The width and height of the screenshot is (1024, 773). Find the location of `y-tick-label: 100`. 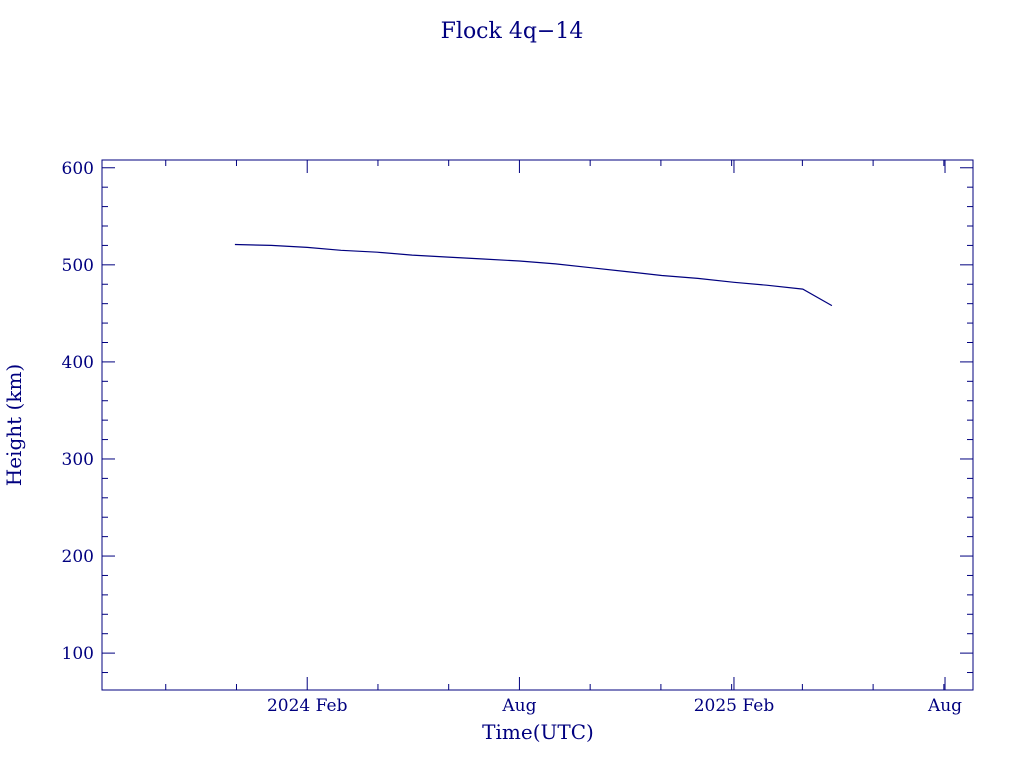

y-tick-label: 100 is located at coordinates (78, 654).